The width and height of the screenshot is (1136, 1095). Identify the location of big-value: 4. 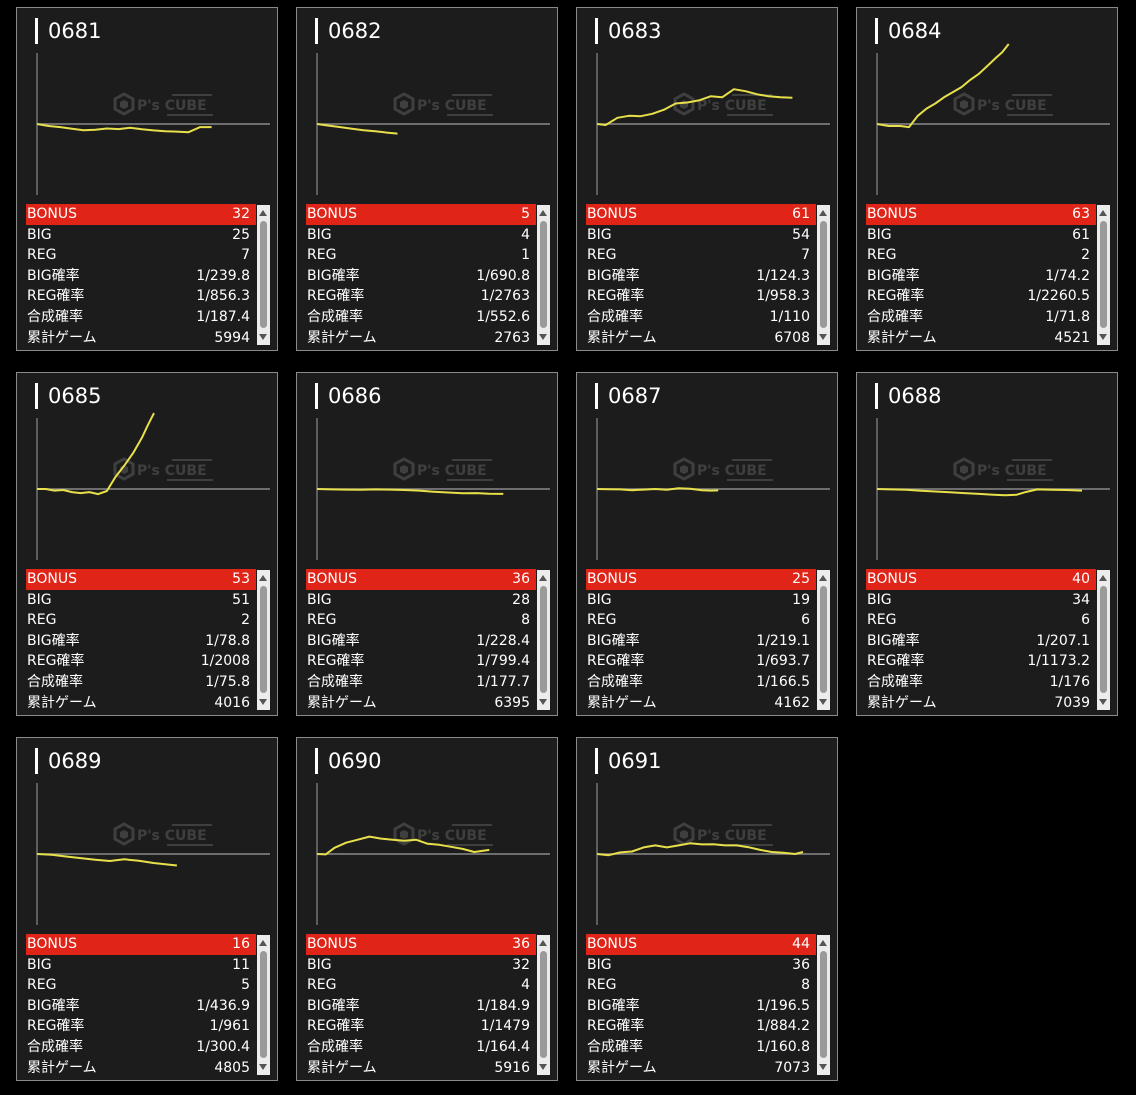
(525, 234).